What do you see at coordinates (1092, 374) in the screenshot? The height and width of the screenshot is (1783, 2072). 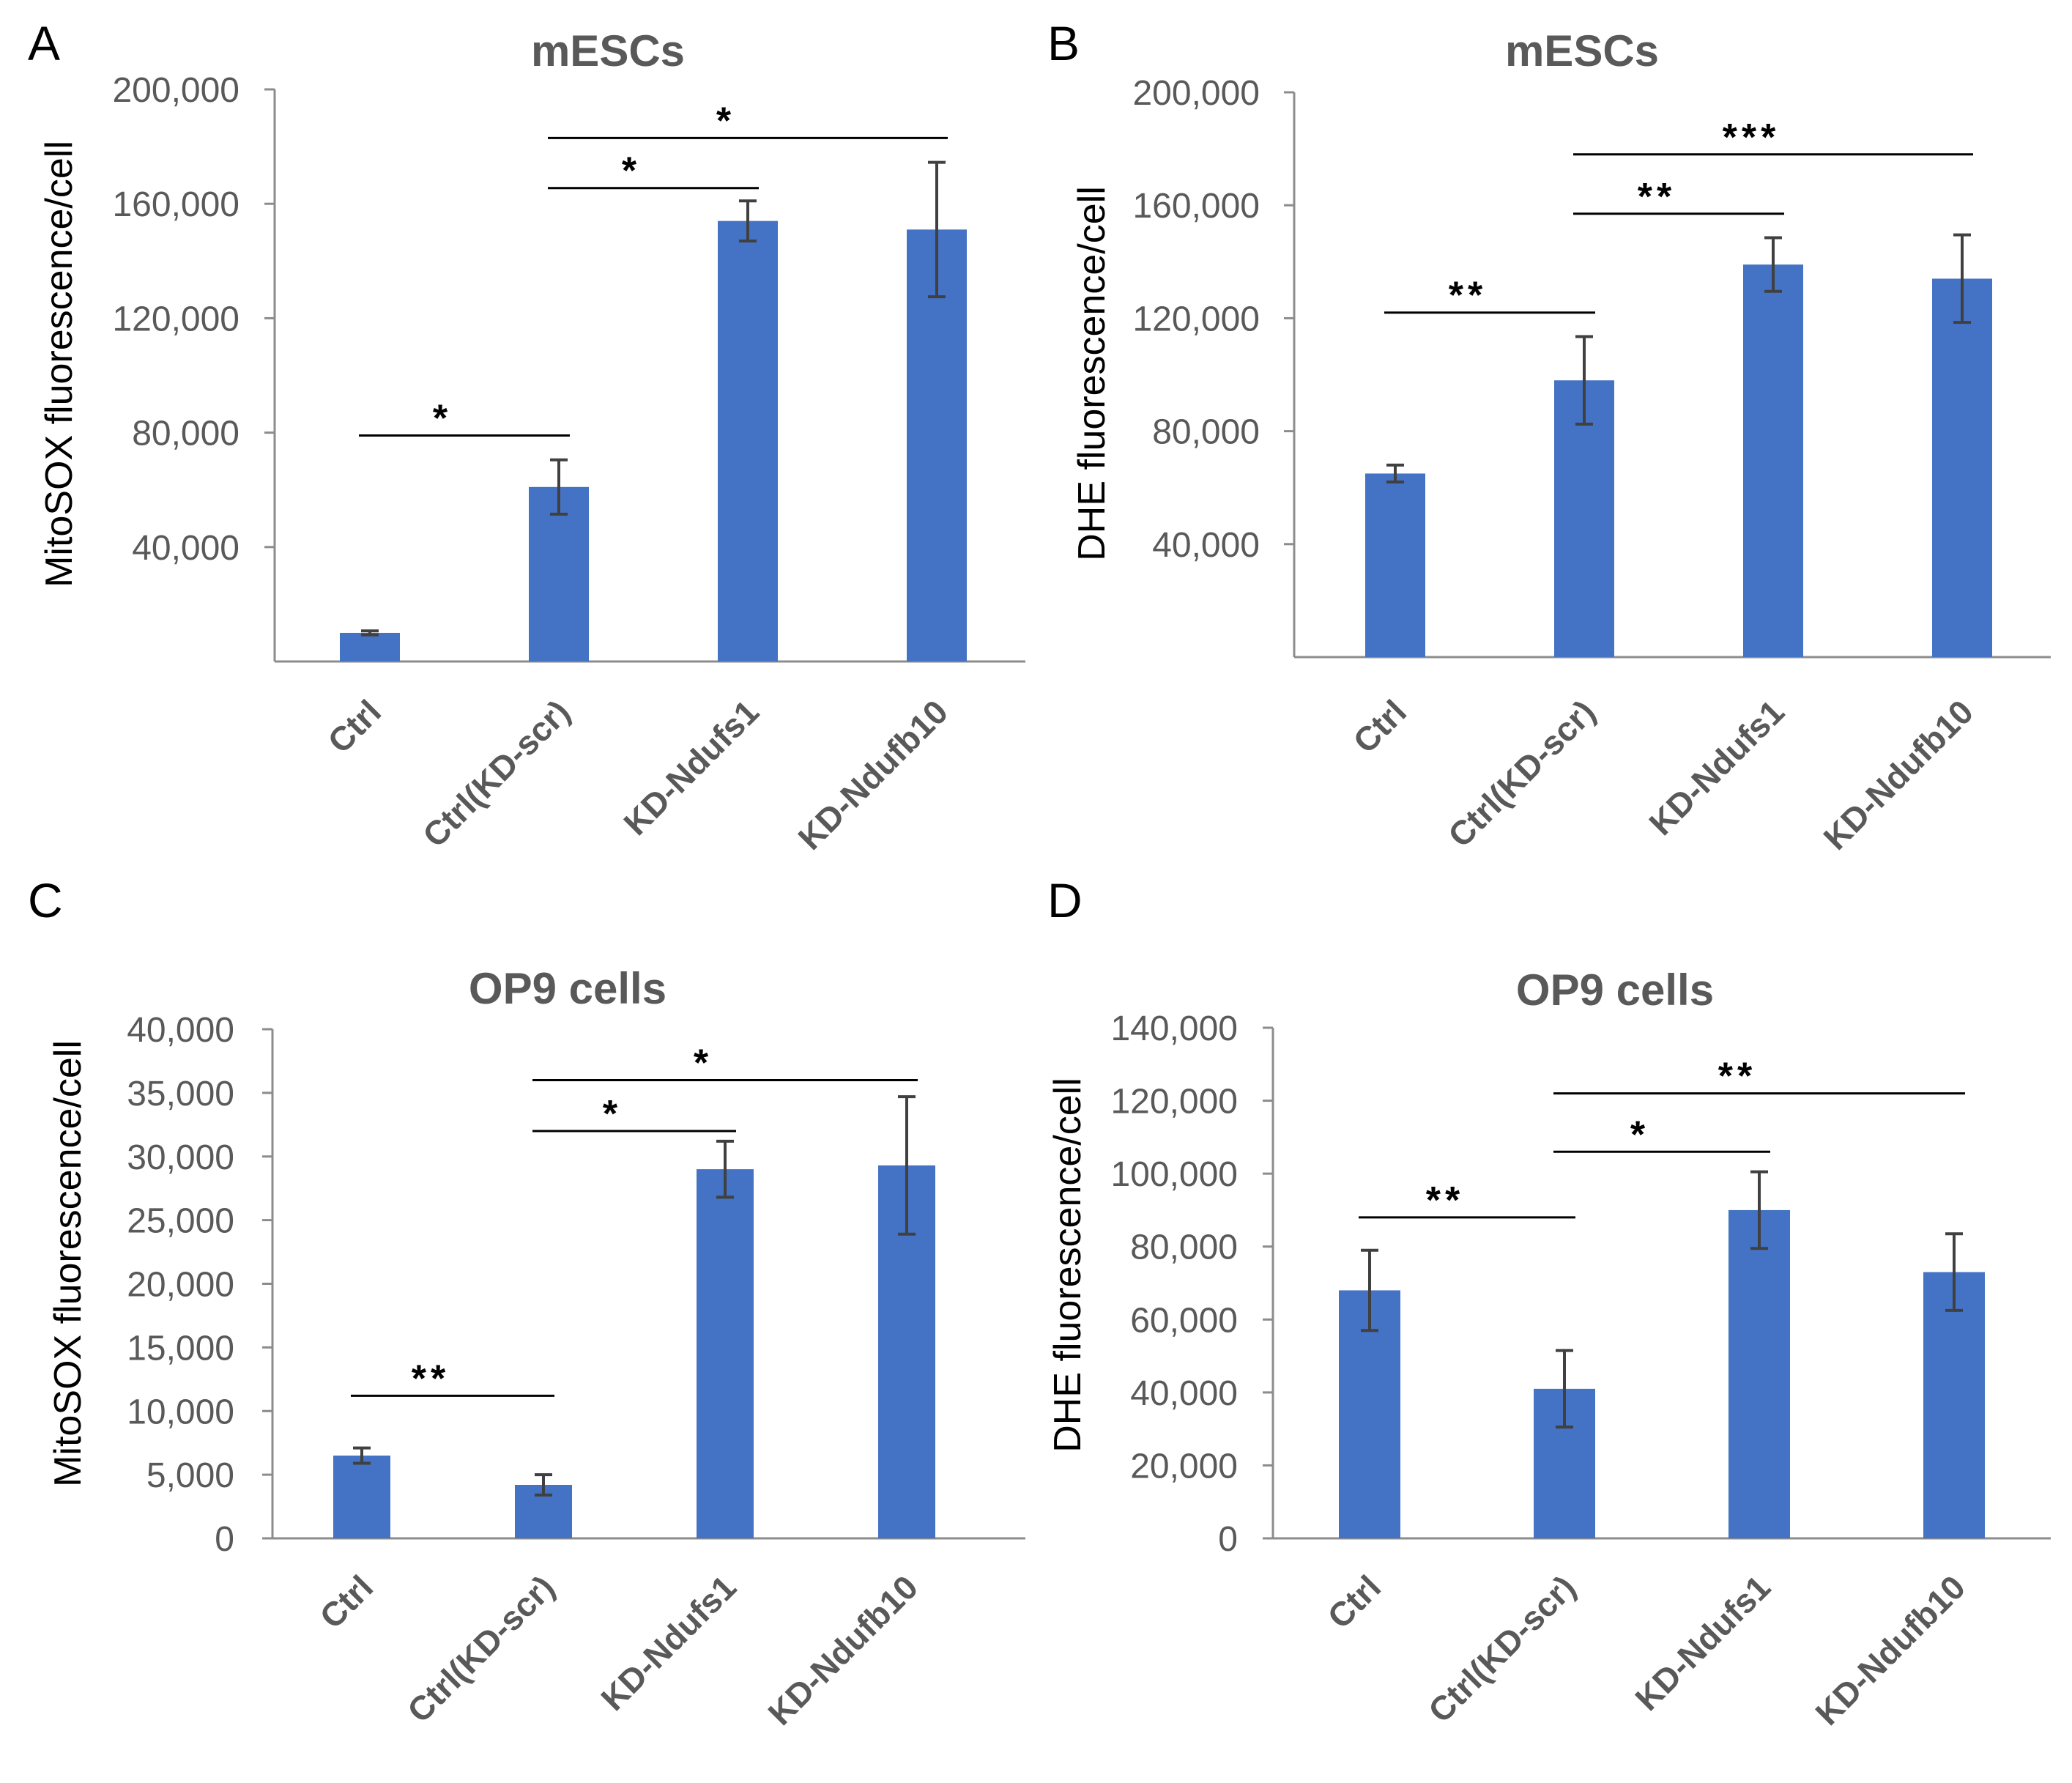 I see `panel-b-y-axis-label: DHE fluorescence/cell` at bounding box center [1092, 374].